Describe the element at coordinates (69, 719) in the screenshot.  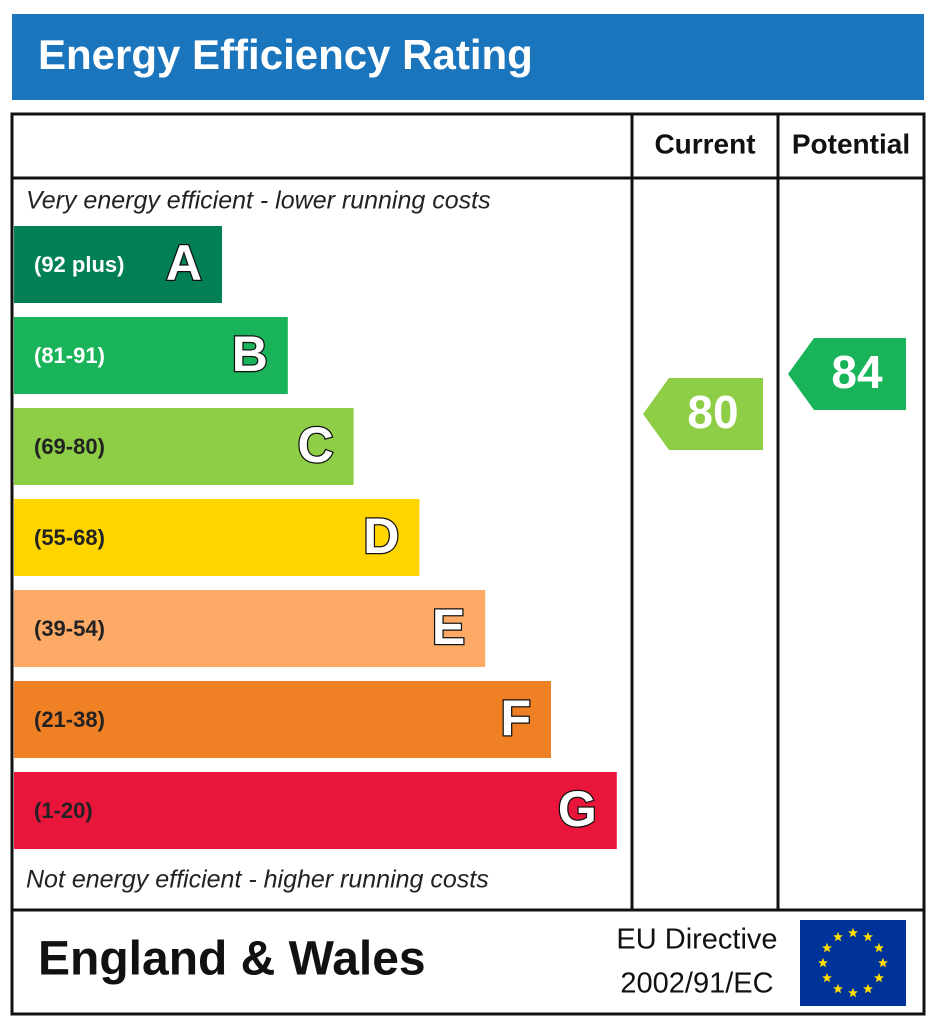
I see `band-range: (21-38)` at that location.